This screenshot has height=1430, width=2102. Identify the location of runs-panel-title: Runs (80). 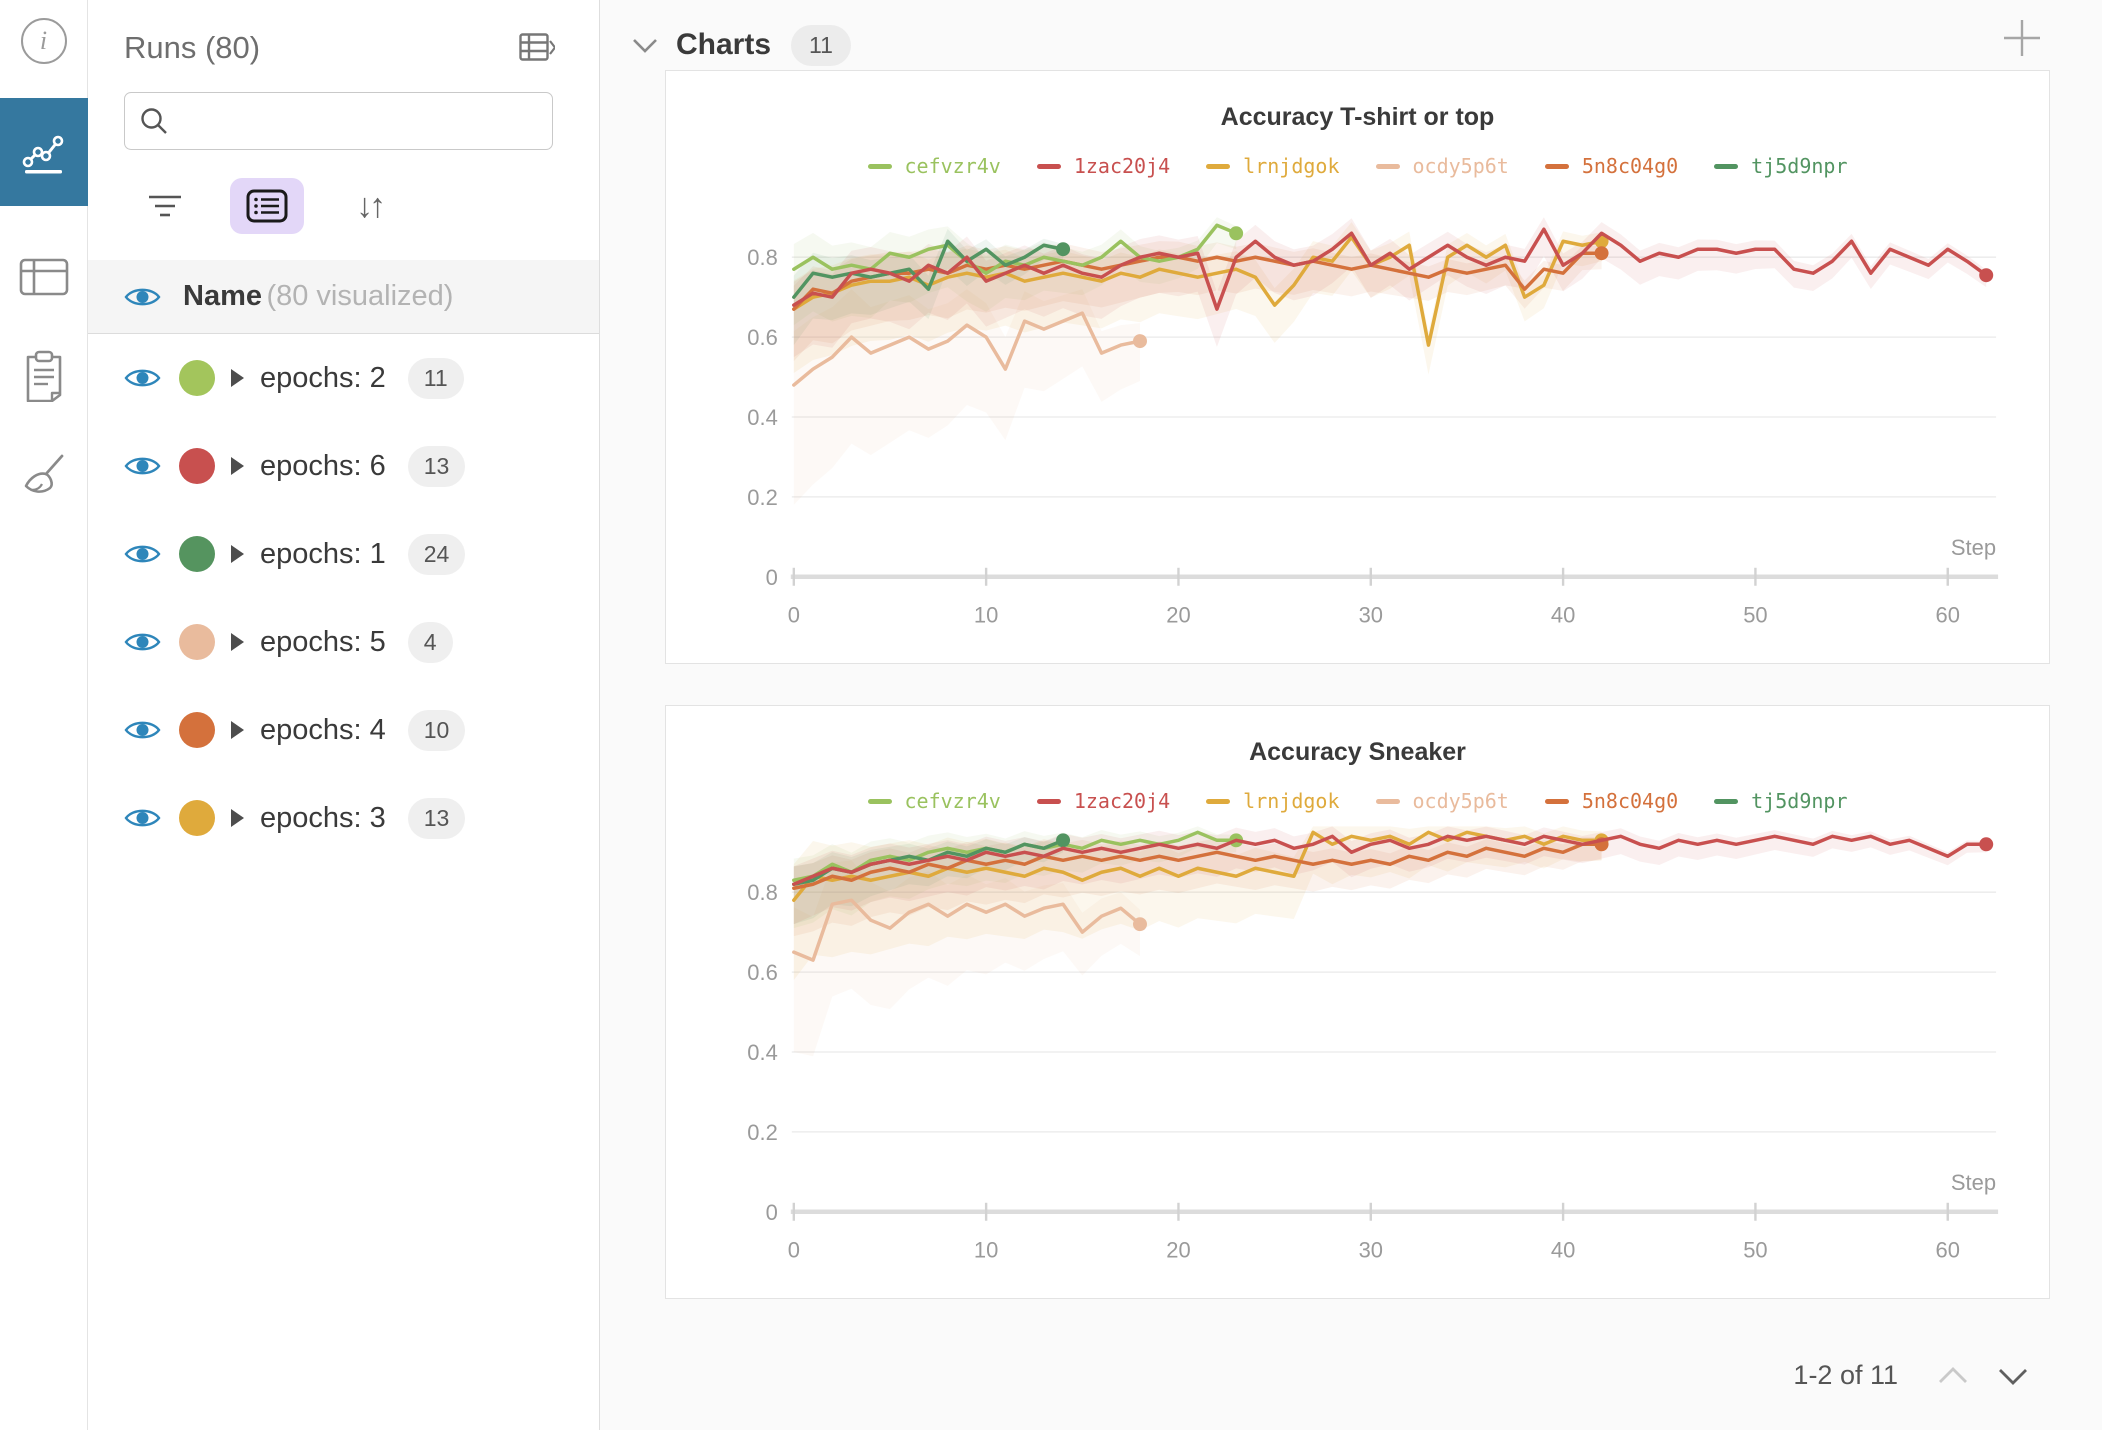
(192, 47).